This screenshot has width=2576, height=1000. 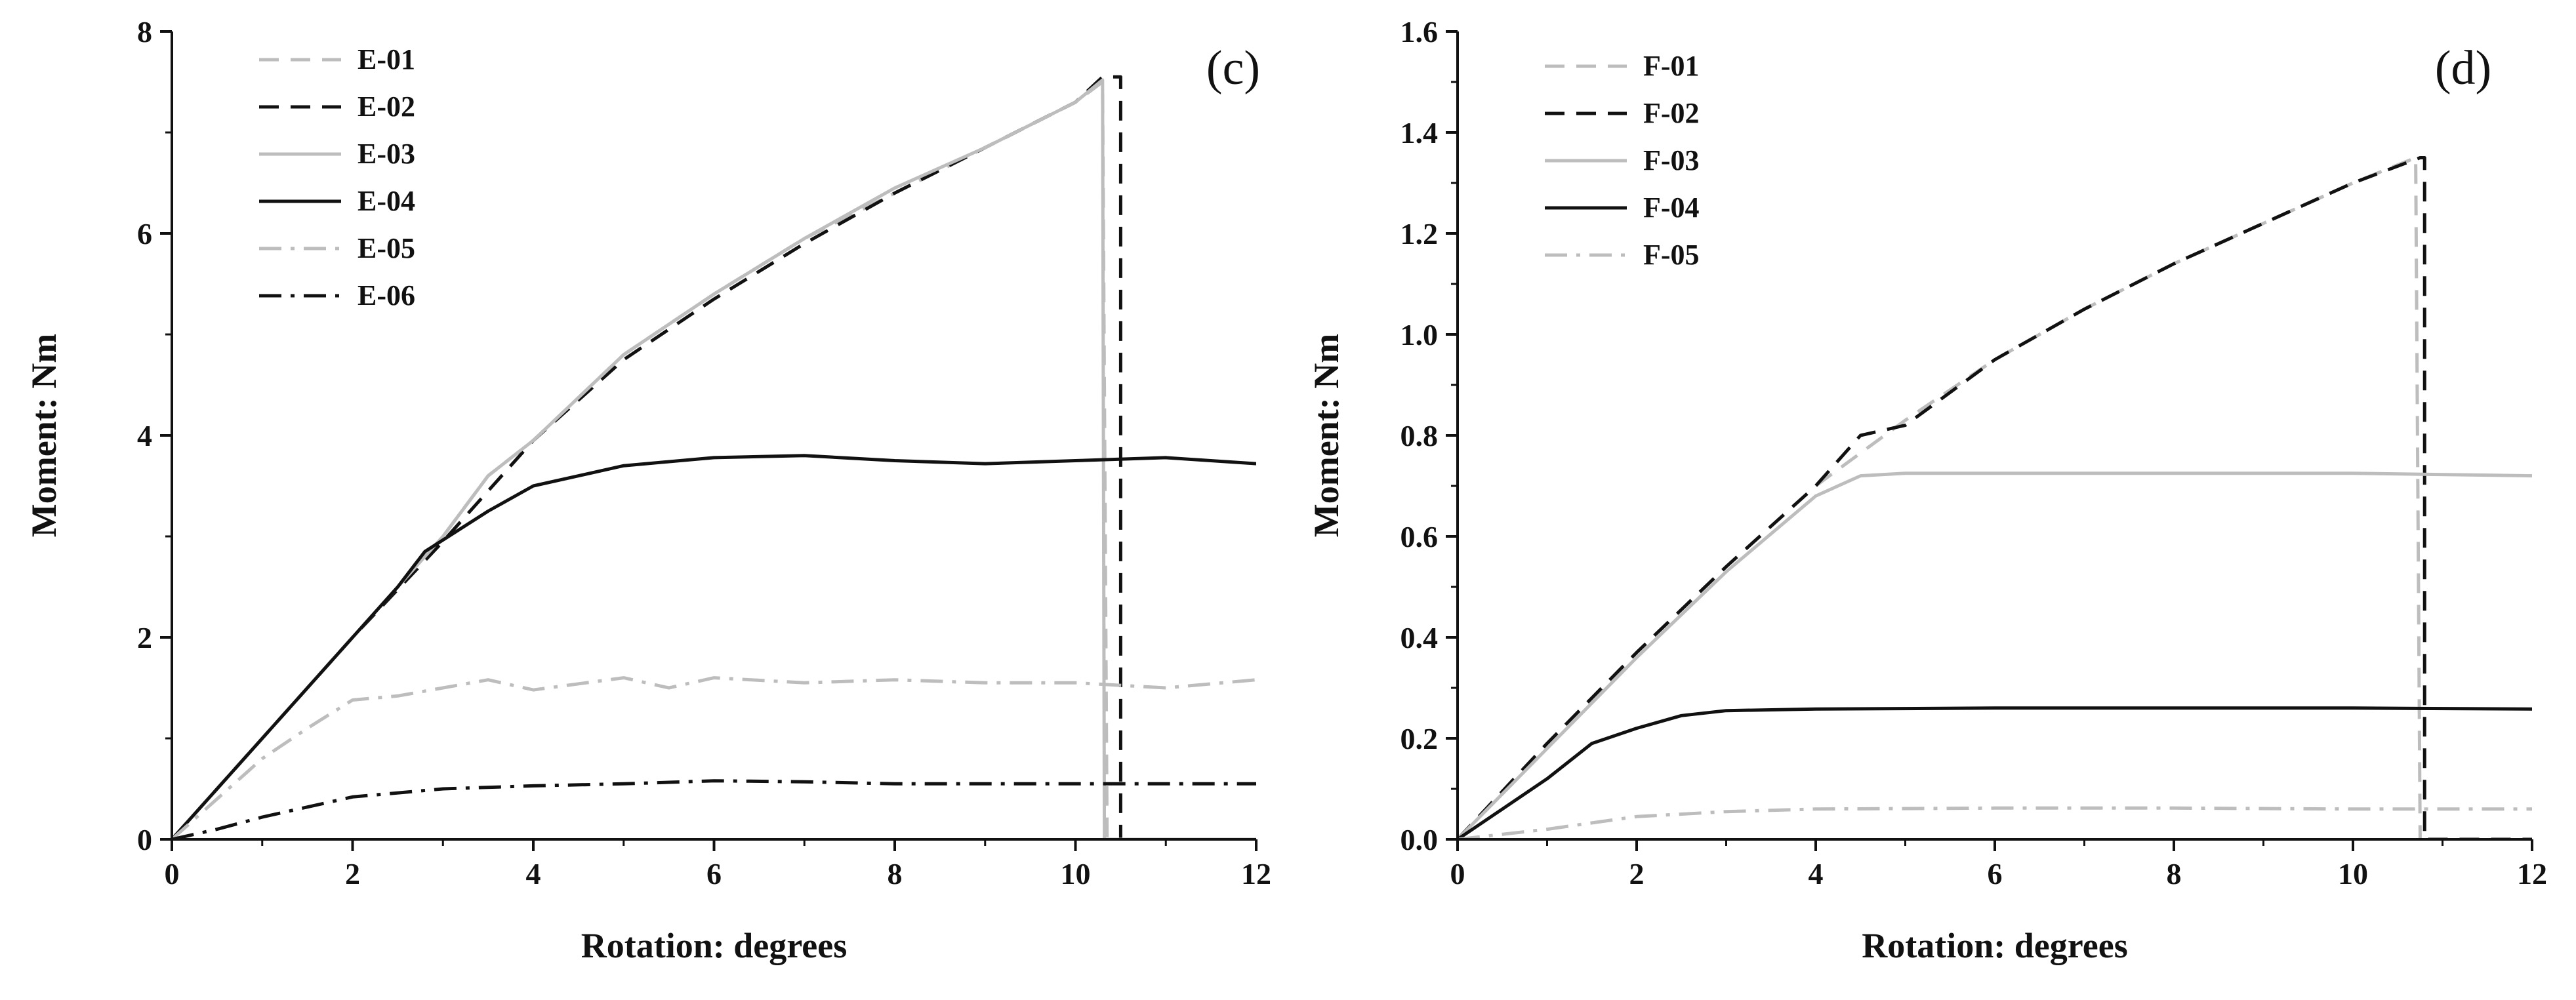 I want to click on legend-label-e-03: E-03, so click(x=386, y=154).